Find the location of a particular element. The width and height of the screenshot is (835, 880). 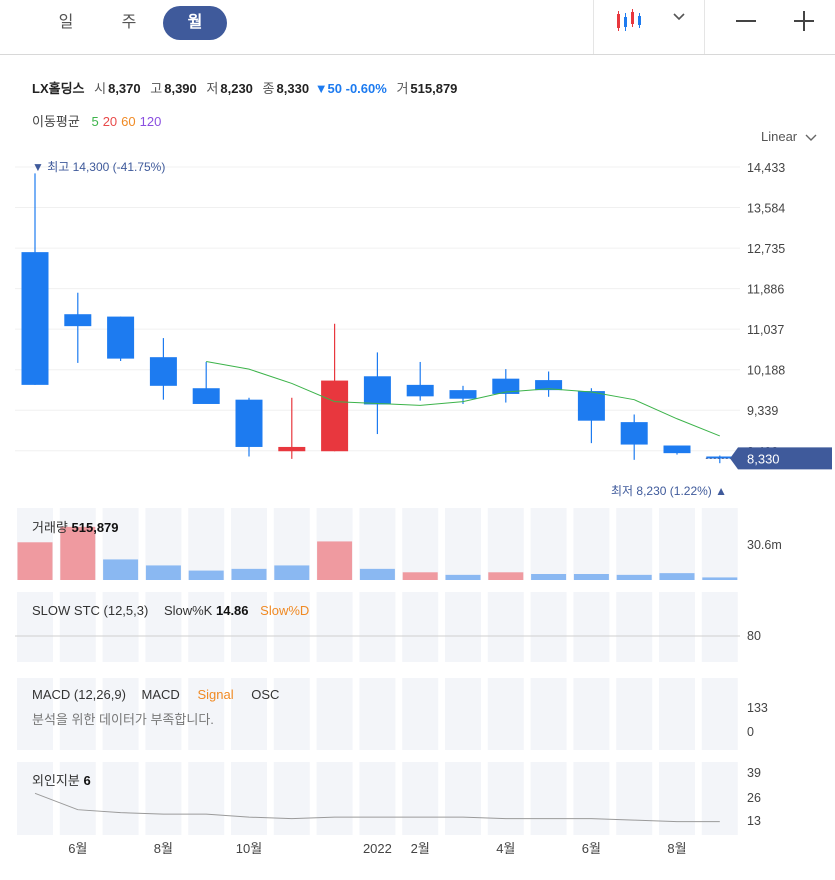

stock-name: LX홀딩스 is located at coordinates (58, 88).